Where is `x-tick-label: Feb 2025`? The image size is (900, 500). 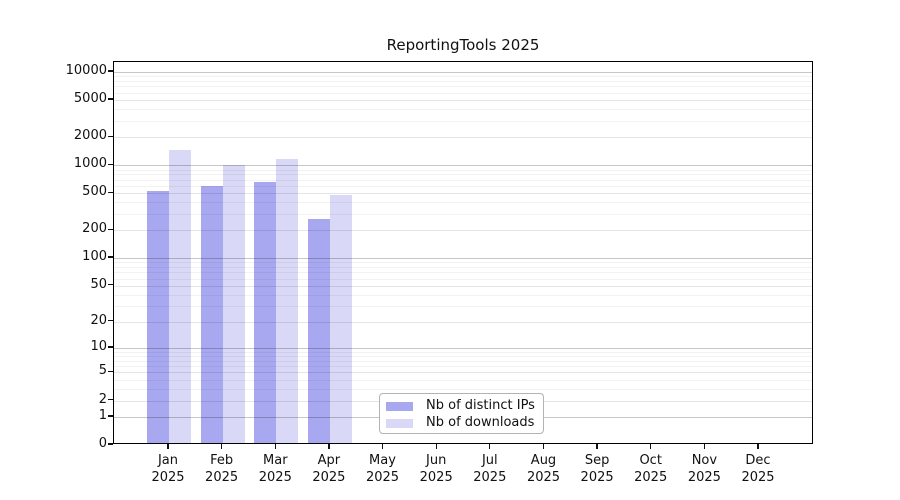 x-tick-label: Feb 2025 is located at coordinates (222, 469).